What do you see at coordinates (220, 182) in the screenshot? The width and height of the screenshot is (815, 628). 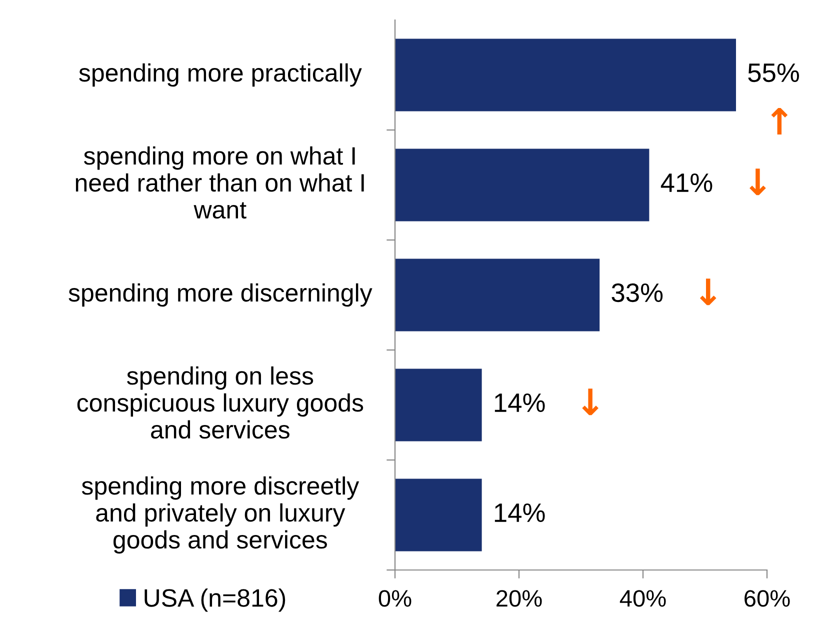 I see `y-tick-label: spending more on what I need rather than on what I want` at bounding box center [220, 182].